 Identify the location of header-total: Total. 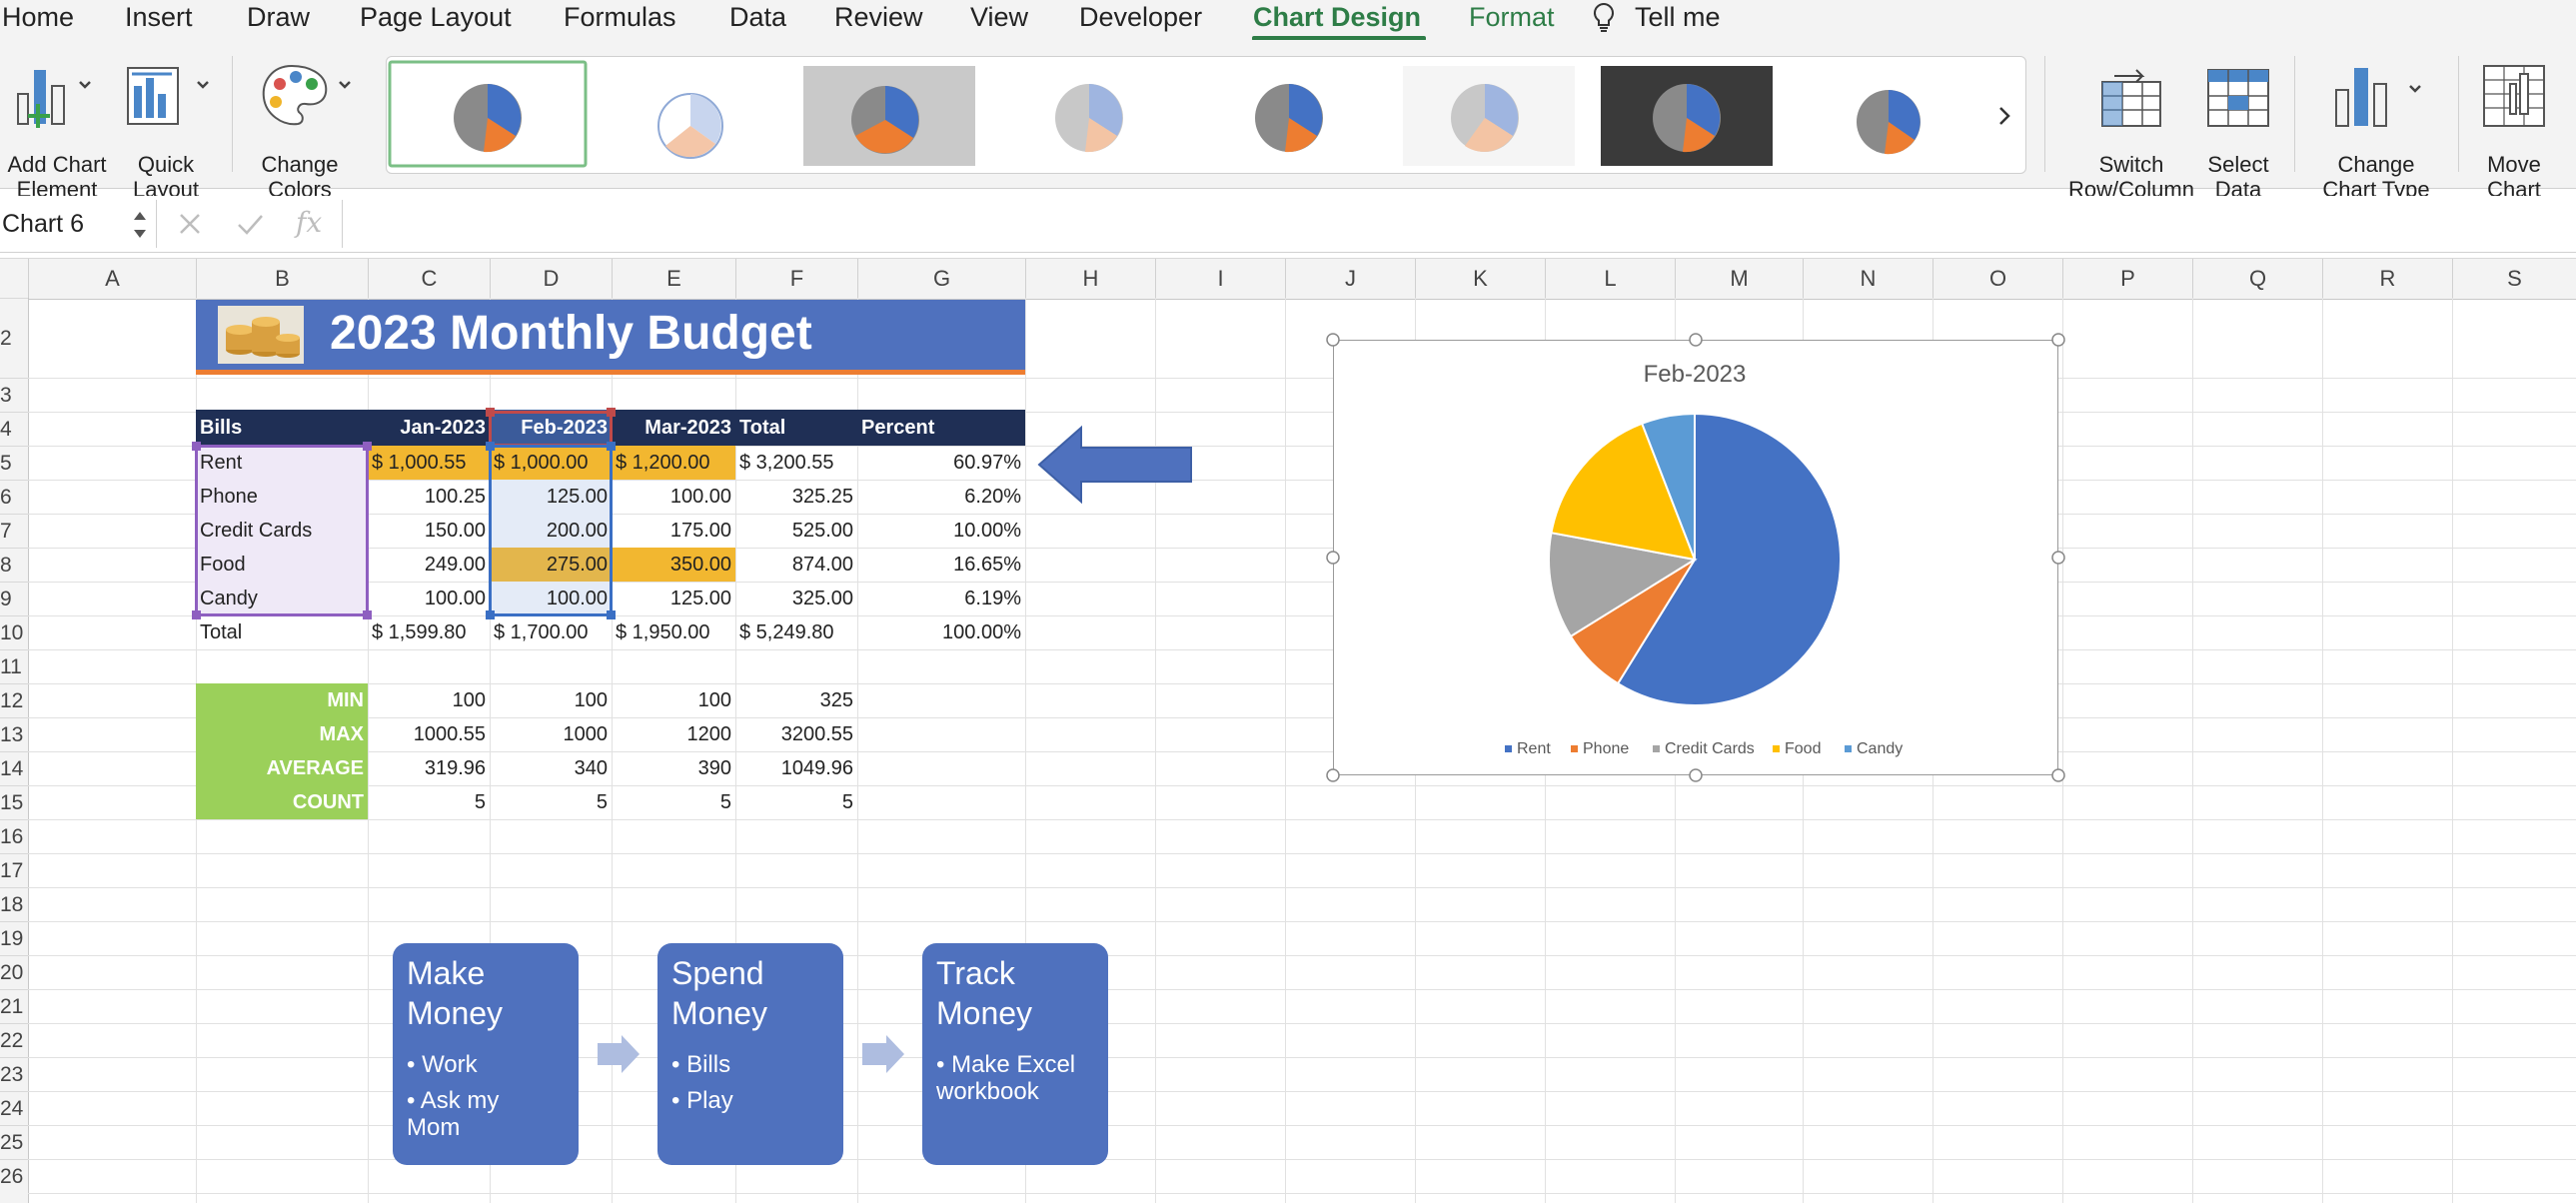
(762, 428).